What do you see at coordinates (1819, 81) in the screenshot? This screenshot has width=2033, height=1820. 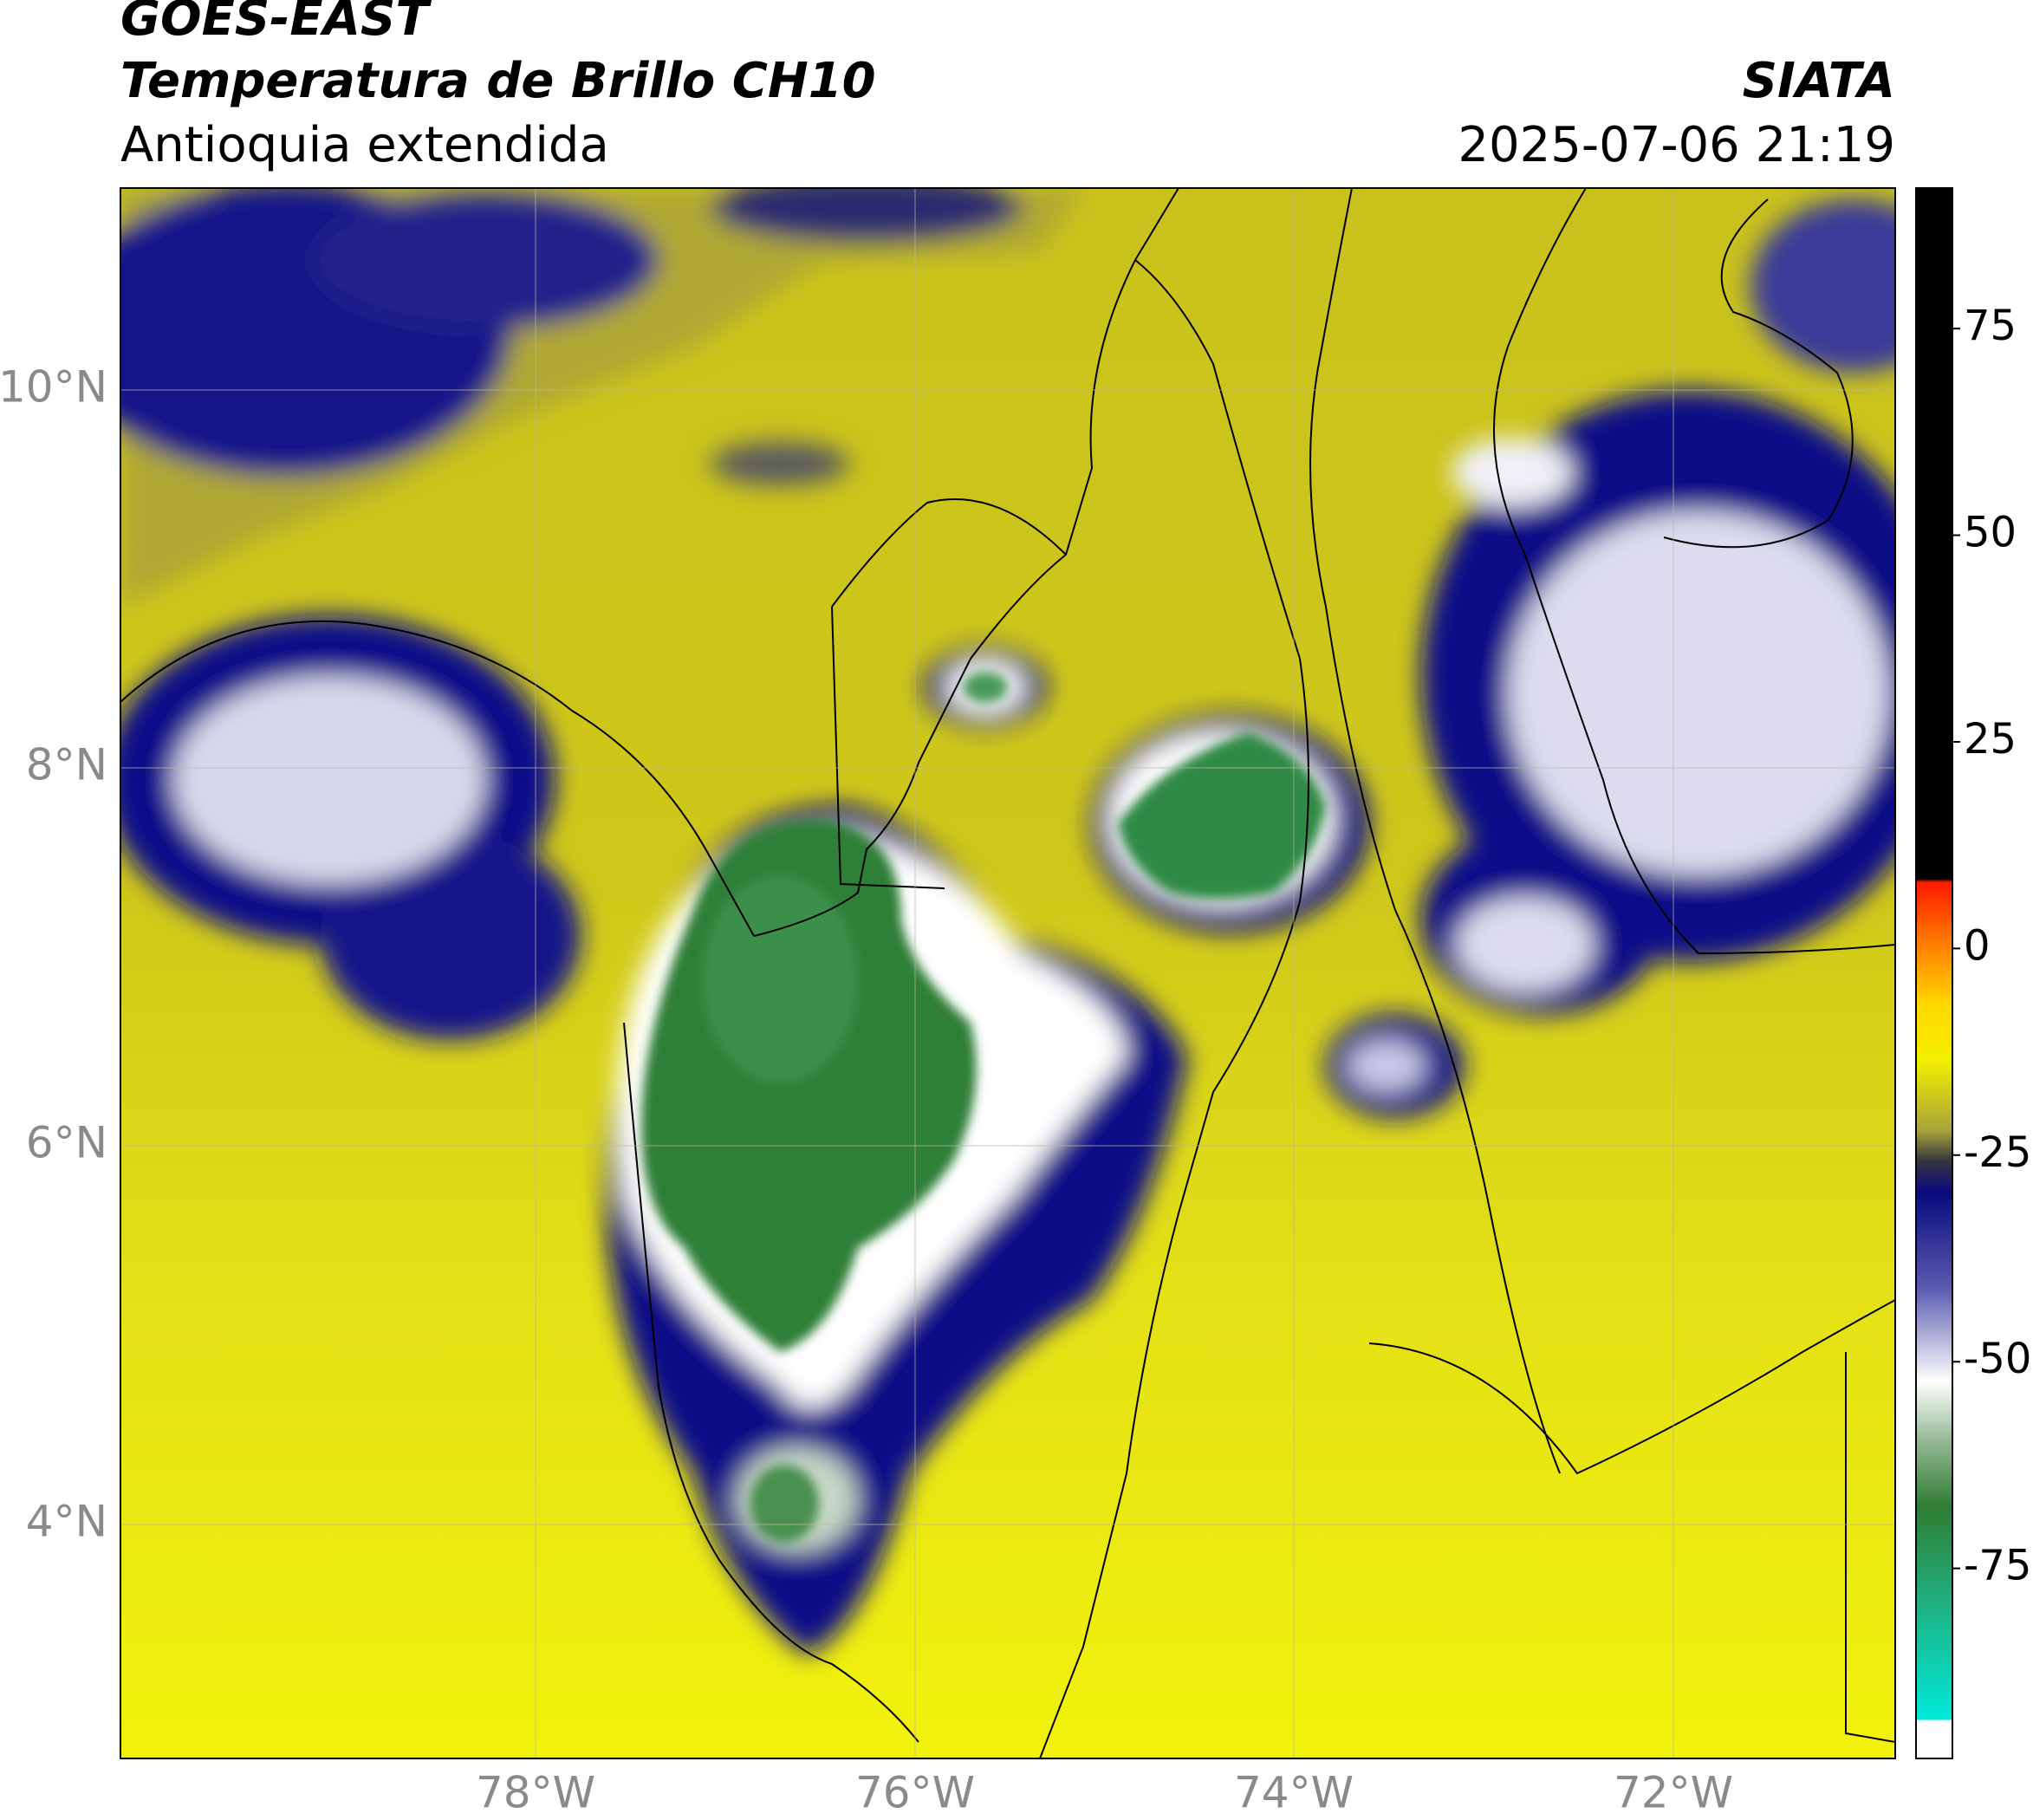 I see `agency-label: SIATA` at bounding box center [1819, 81].